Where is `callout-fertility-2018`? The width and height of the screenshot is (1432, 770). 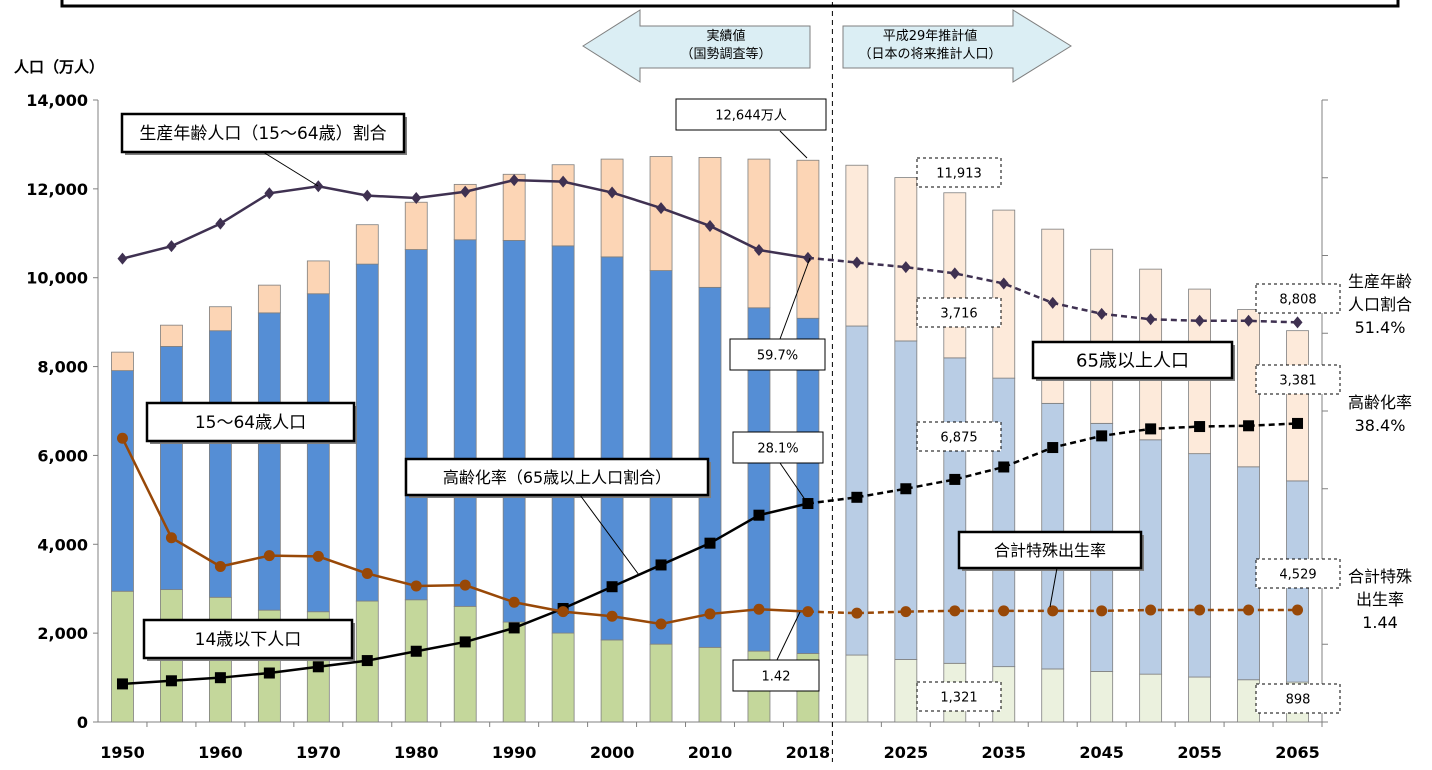 callout-fertility-2018 is located at coordinates (776, 675).